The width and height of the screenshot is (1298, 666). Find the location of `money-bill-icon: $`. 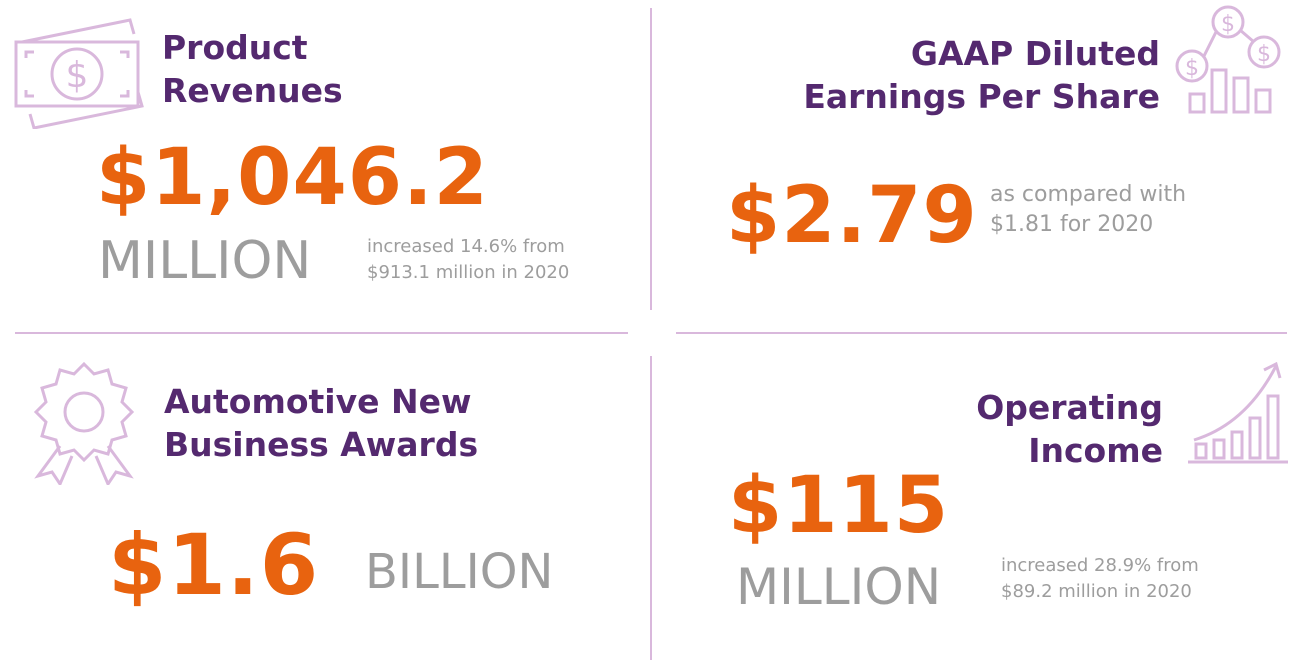

money-bill-icon: $ is located at coordinates (79, 71).